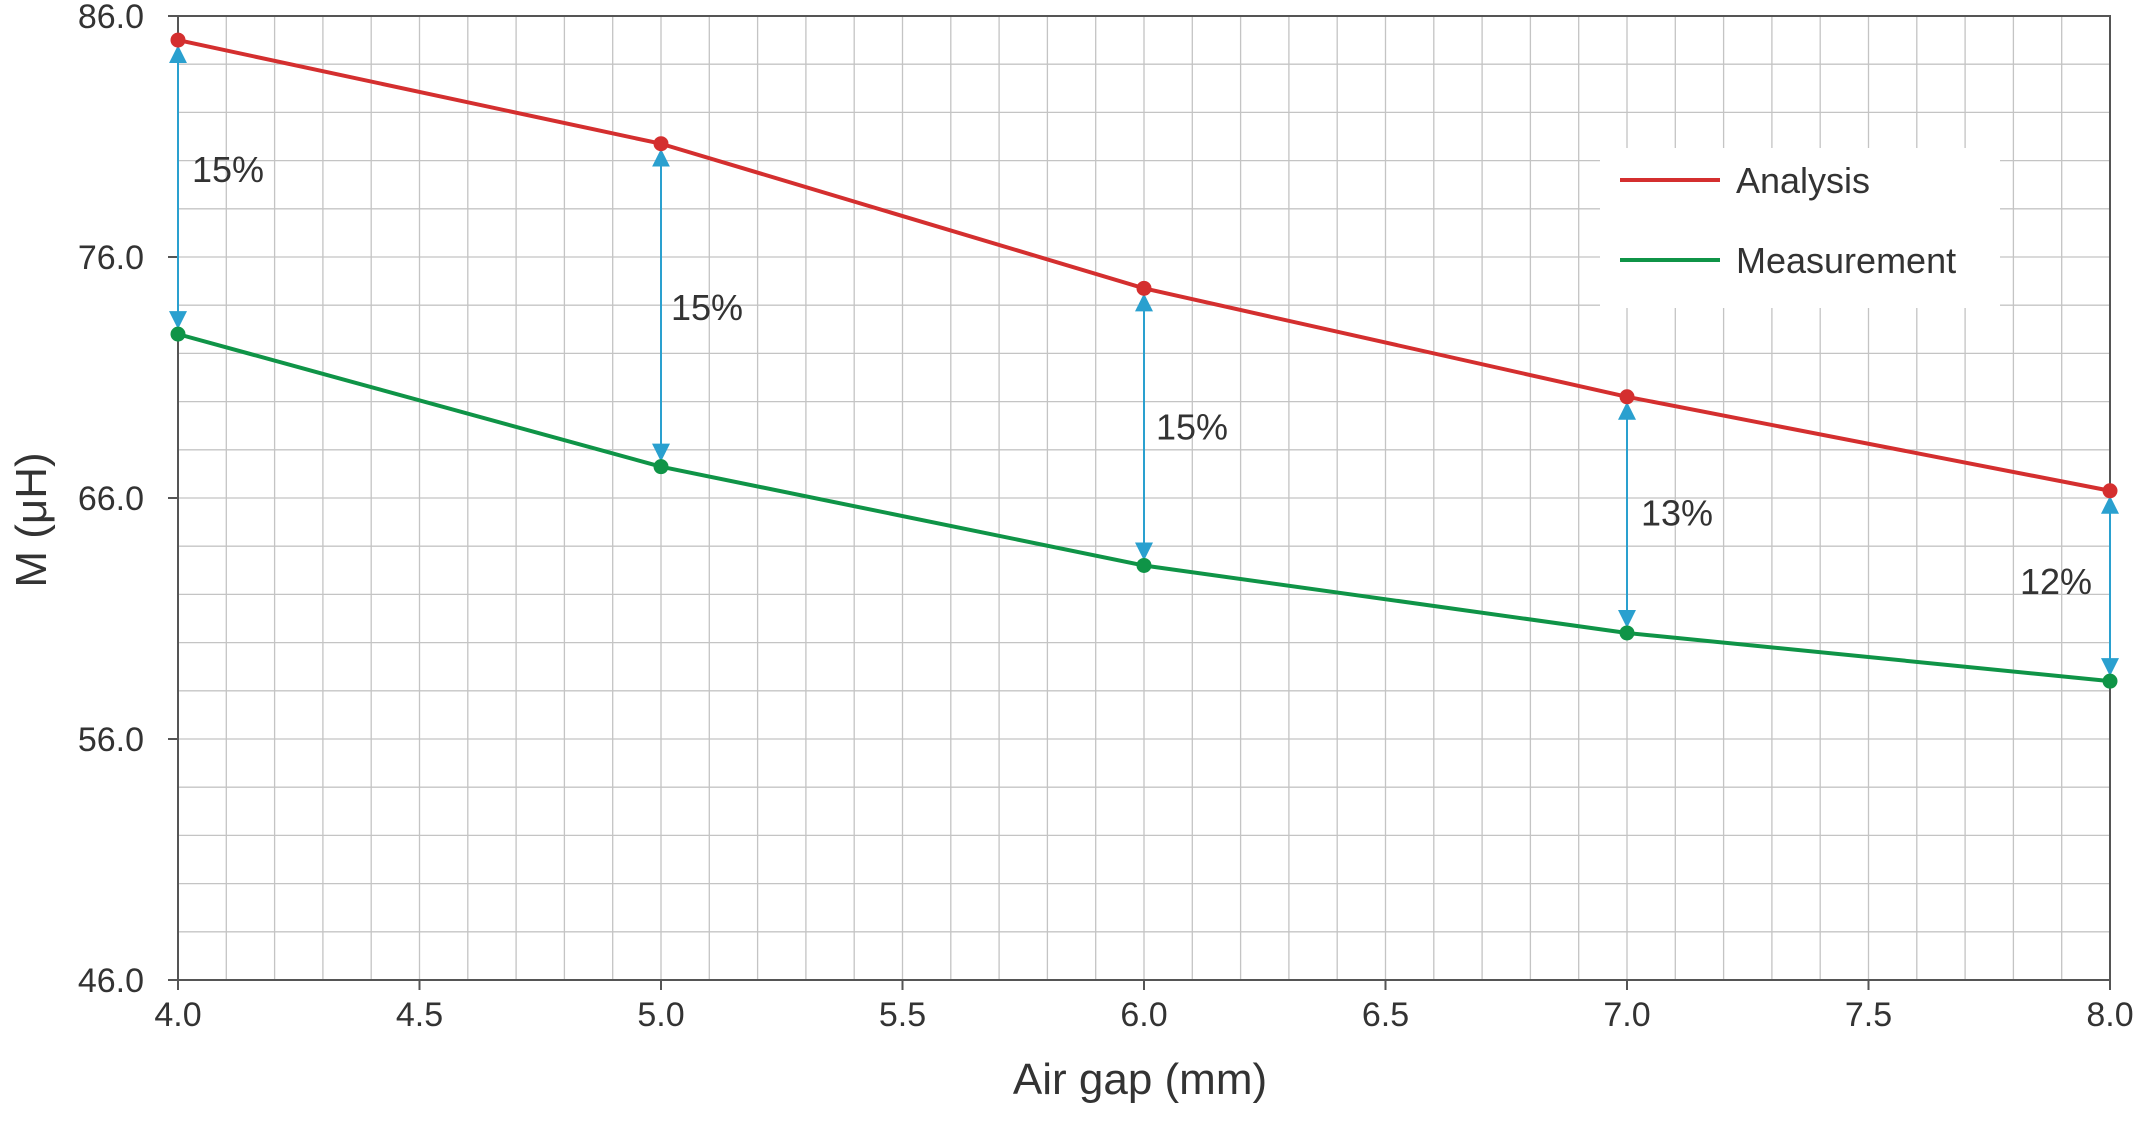 The width and height of the screenshot is (2142, 1124). I want to click on legend: Analysis Measurement, so click(1800, 228).